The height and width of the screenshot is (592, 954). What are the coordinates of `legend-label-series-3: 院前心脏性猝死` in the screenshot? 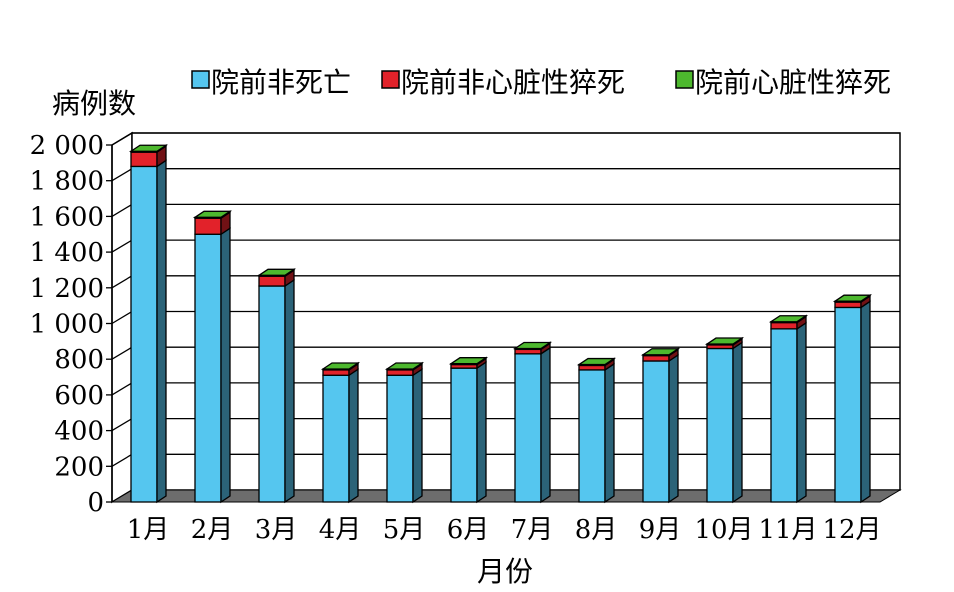 It's located at (793, 82).